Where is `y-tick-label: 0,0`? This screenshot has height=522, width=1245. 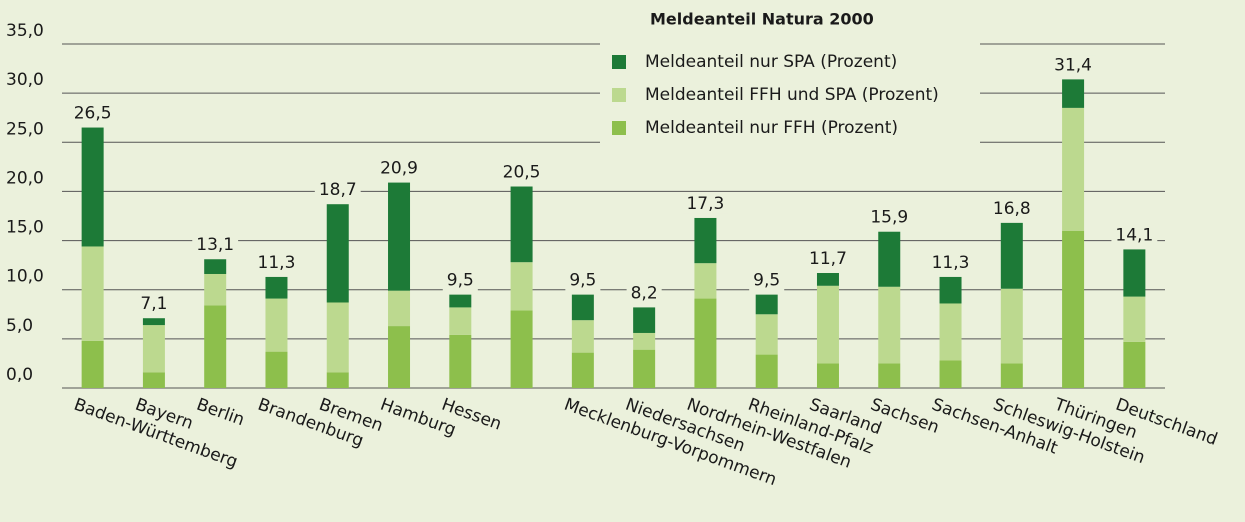
y-tick-label: 0,0 is located at coordinates (19, 375).